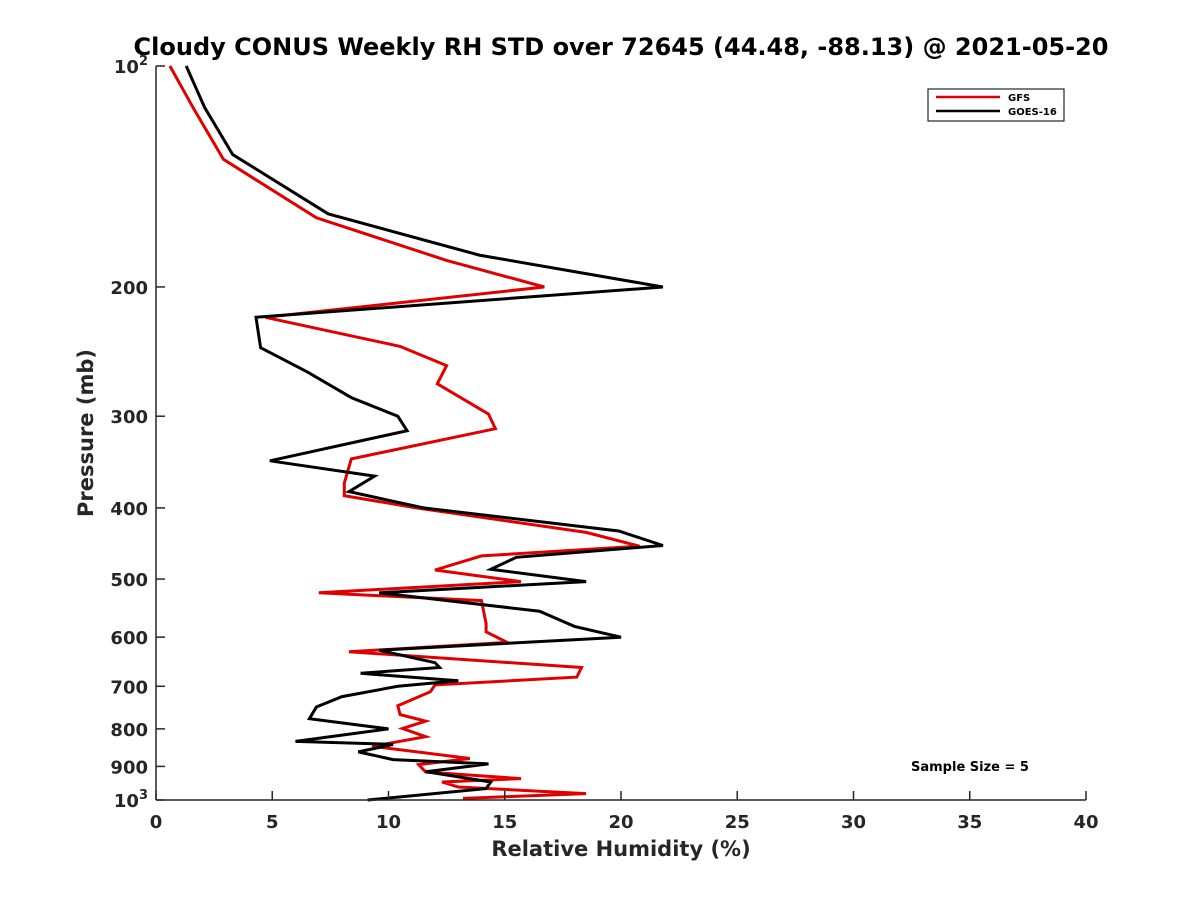  What do you see at coordinates (129, 767) in the screenshot?
I see `y-tick-label: 900` at bounding box center [129, 767].